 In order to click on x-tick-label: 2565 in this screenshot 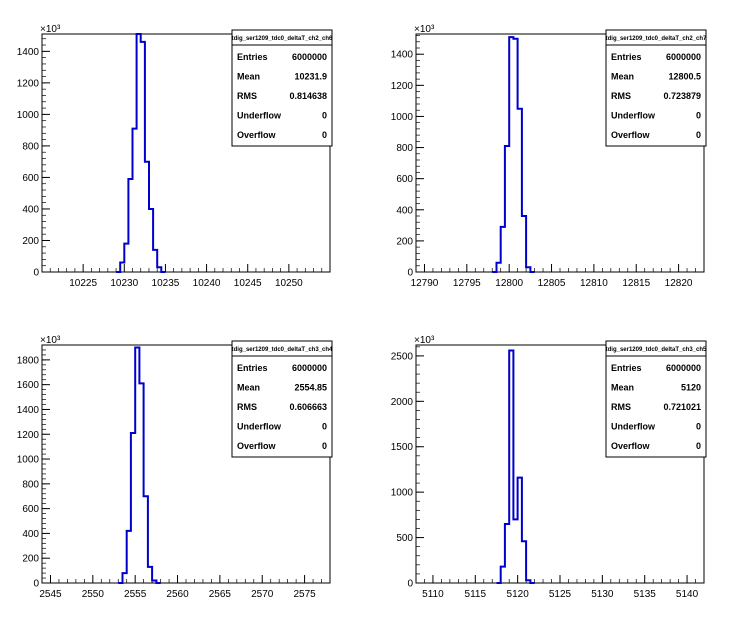, I will do `click(220, 594)`.